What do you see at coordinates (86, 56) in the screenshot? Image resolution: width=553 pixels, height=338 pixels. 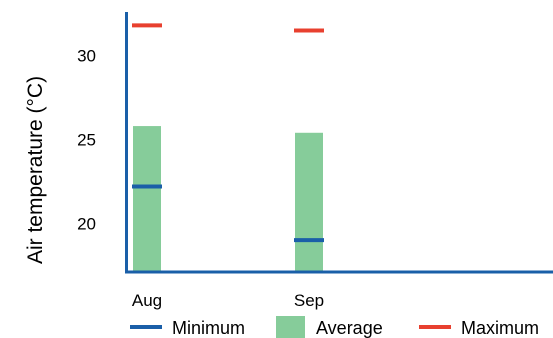 I see `y-tick-label-30: 30` at bounding box center [86, 56].